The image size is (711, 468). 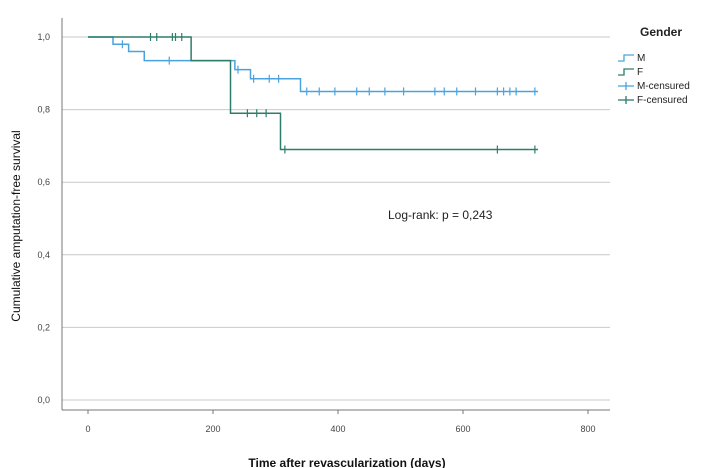 What do you see at coordinates (641, 58) in the screenshot?
I see `legend-label-m: M` at bounding box center [641, 58].